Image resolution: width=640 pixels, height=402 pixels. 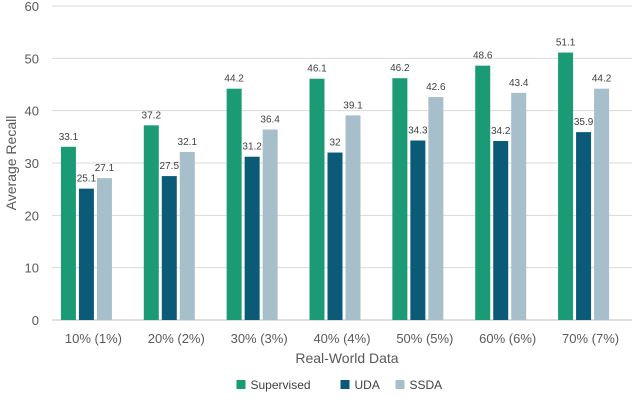 What do you see at coordinates (281, 385) in the screenshot?
I see `legend-label-supervised: Supervised` at bounding box center [281, 385].